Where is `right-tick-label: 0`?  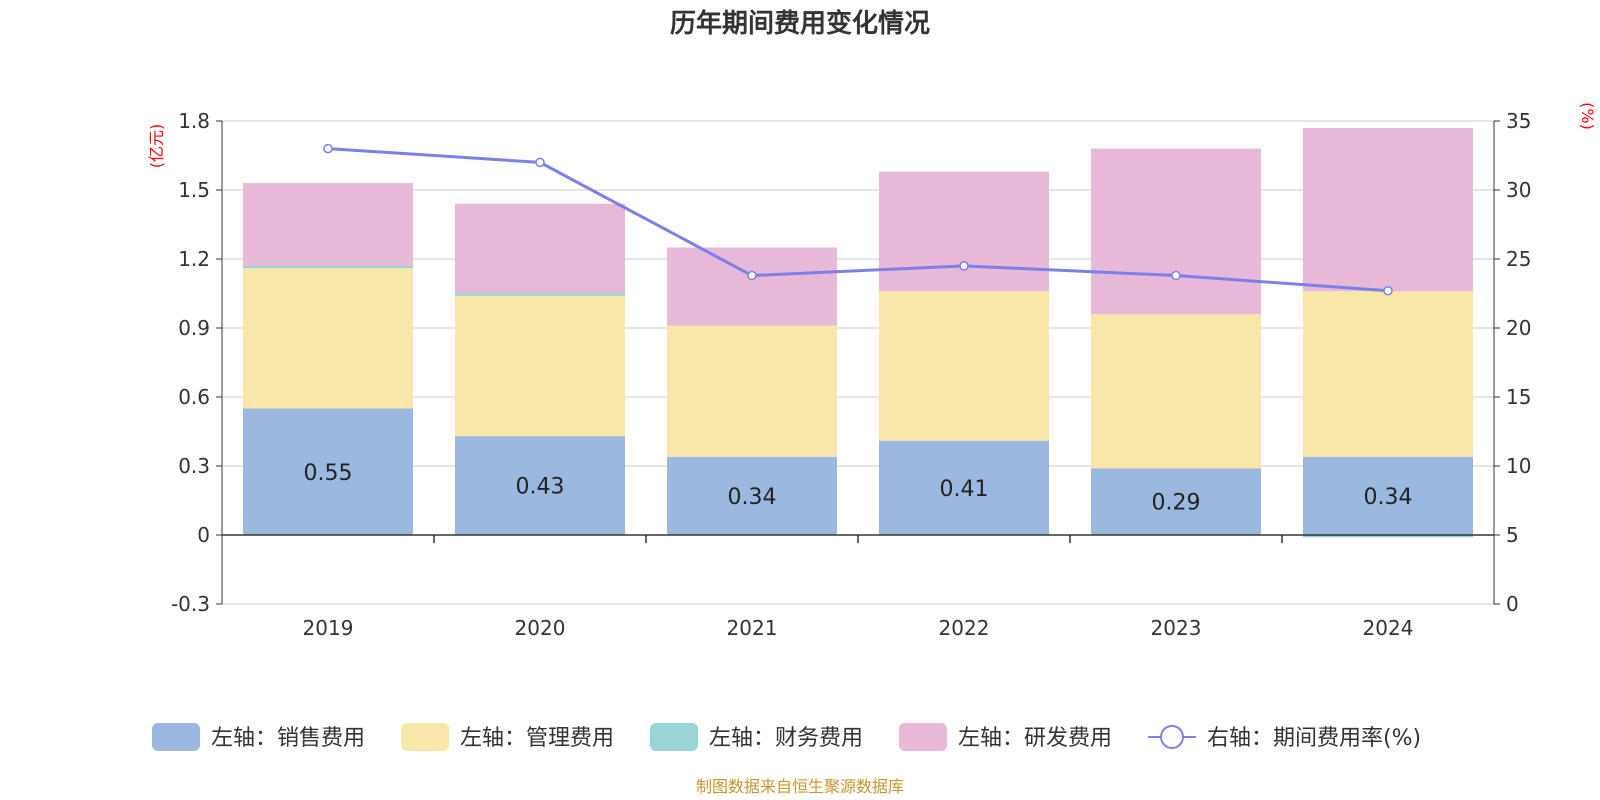 right-tick-label: 0 is located at coordinates (1512, 604).